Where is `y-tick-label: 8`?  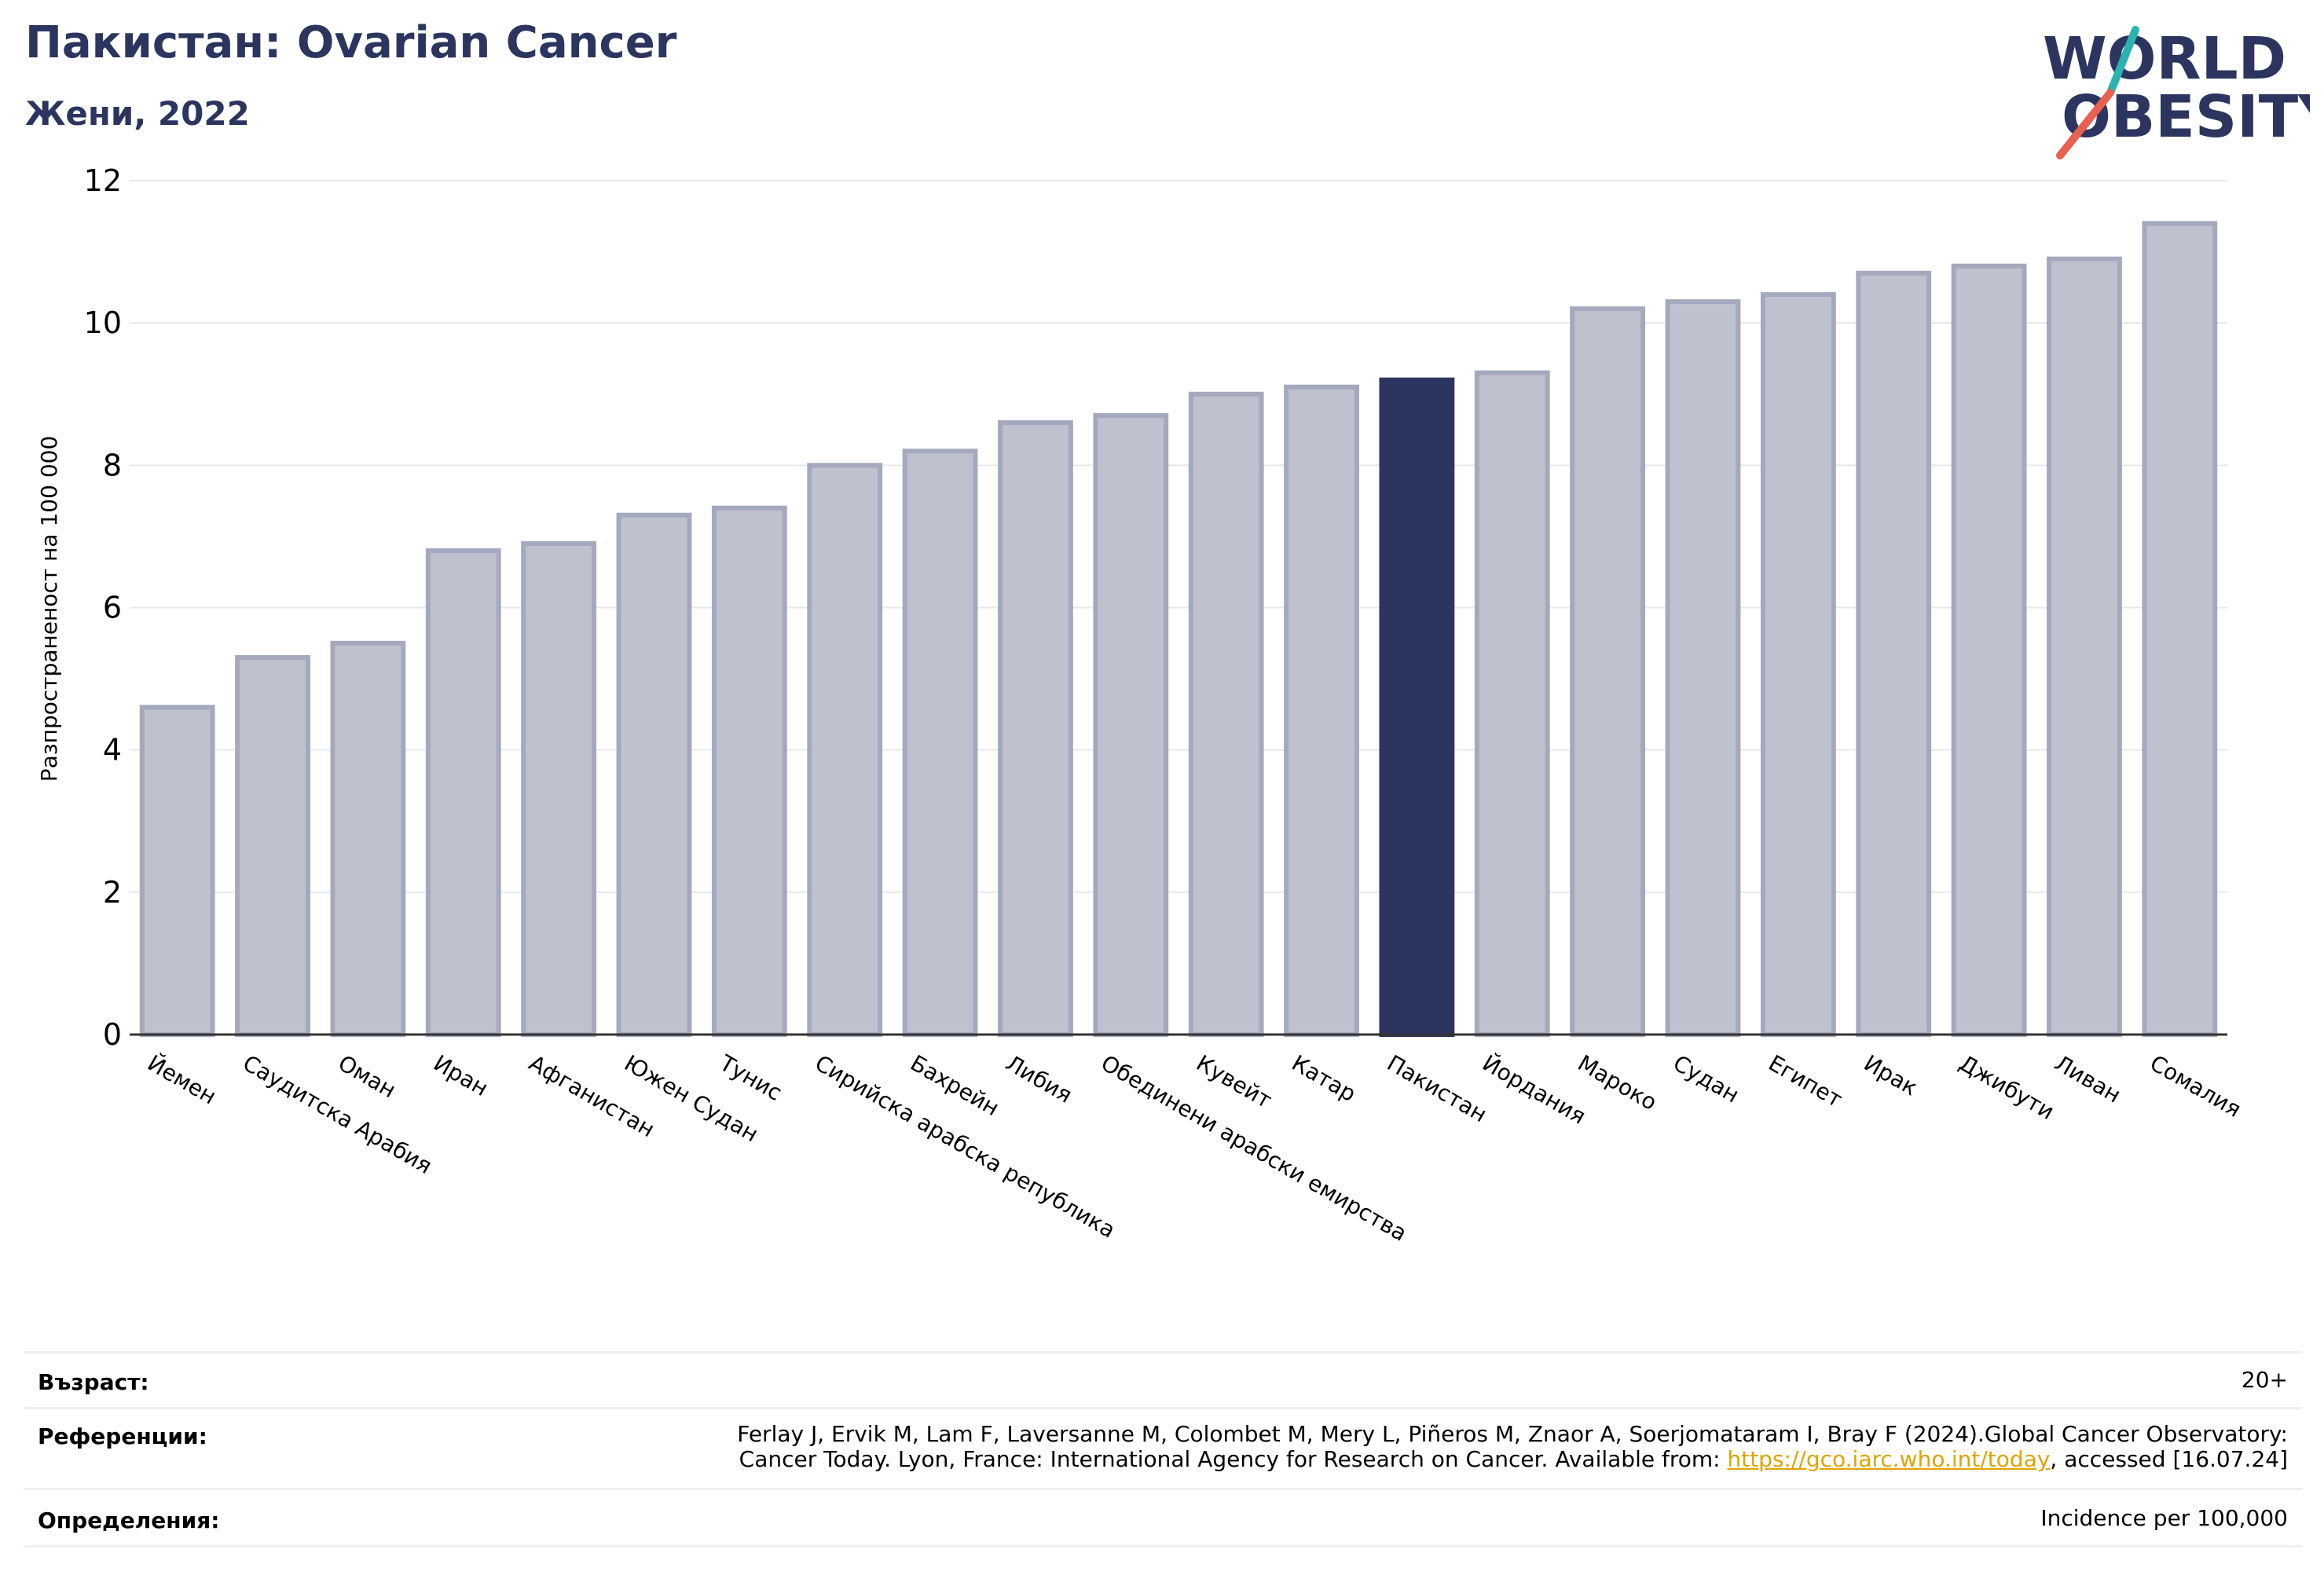
y-tick-label: 8 is located at coordinates (112, 465).